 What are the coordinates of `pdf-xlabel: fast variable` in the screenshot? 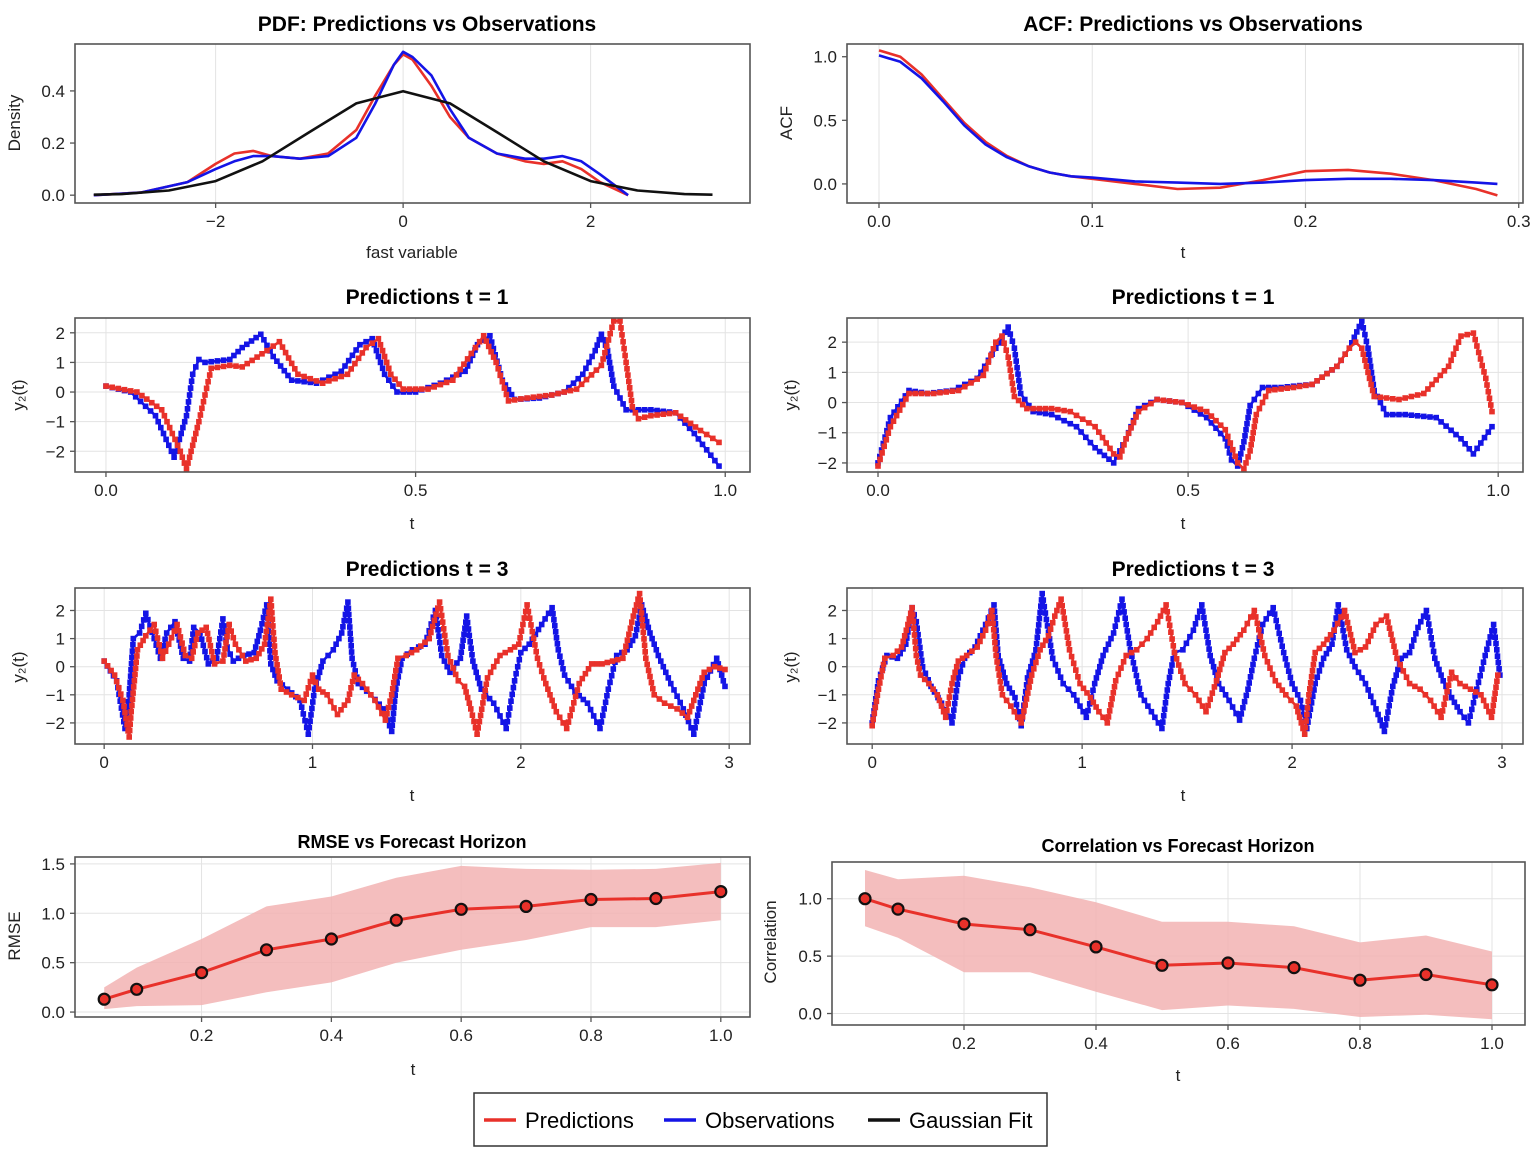 It's located at (412, 252).